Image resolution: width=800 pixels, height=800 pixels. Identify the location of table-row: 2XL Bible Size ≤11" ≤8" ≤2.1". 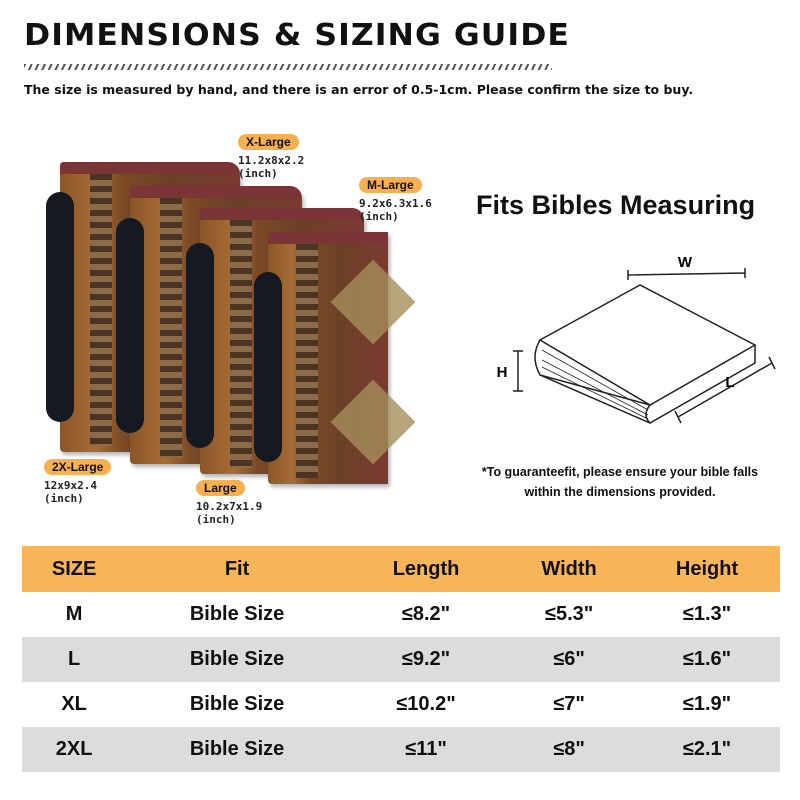
(401, 749).